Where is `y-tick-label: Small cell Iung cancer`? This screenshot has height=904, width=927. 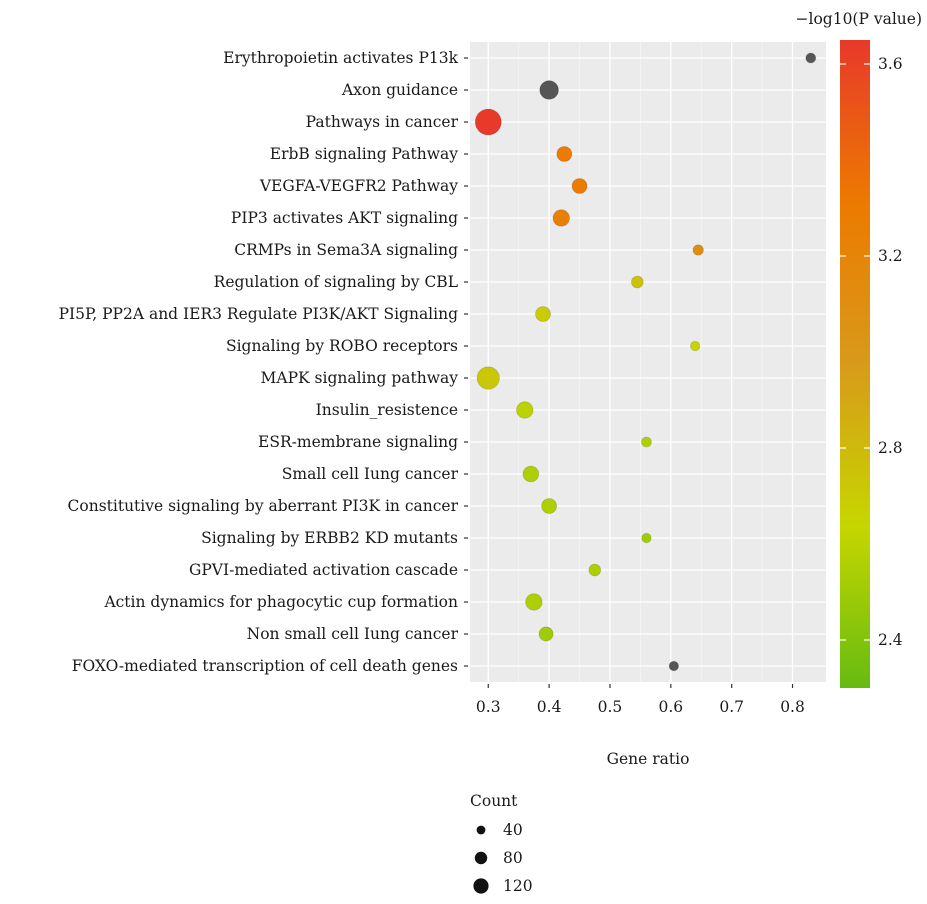 y-tick-label: Small cell Iung cancer is located at coordinates (370, 474).